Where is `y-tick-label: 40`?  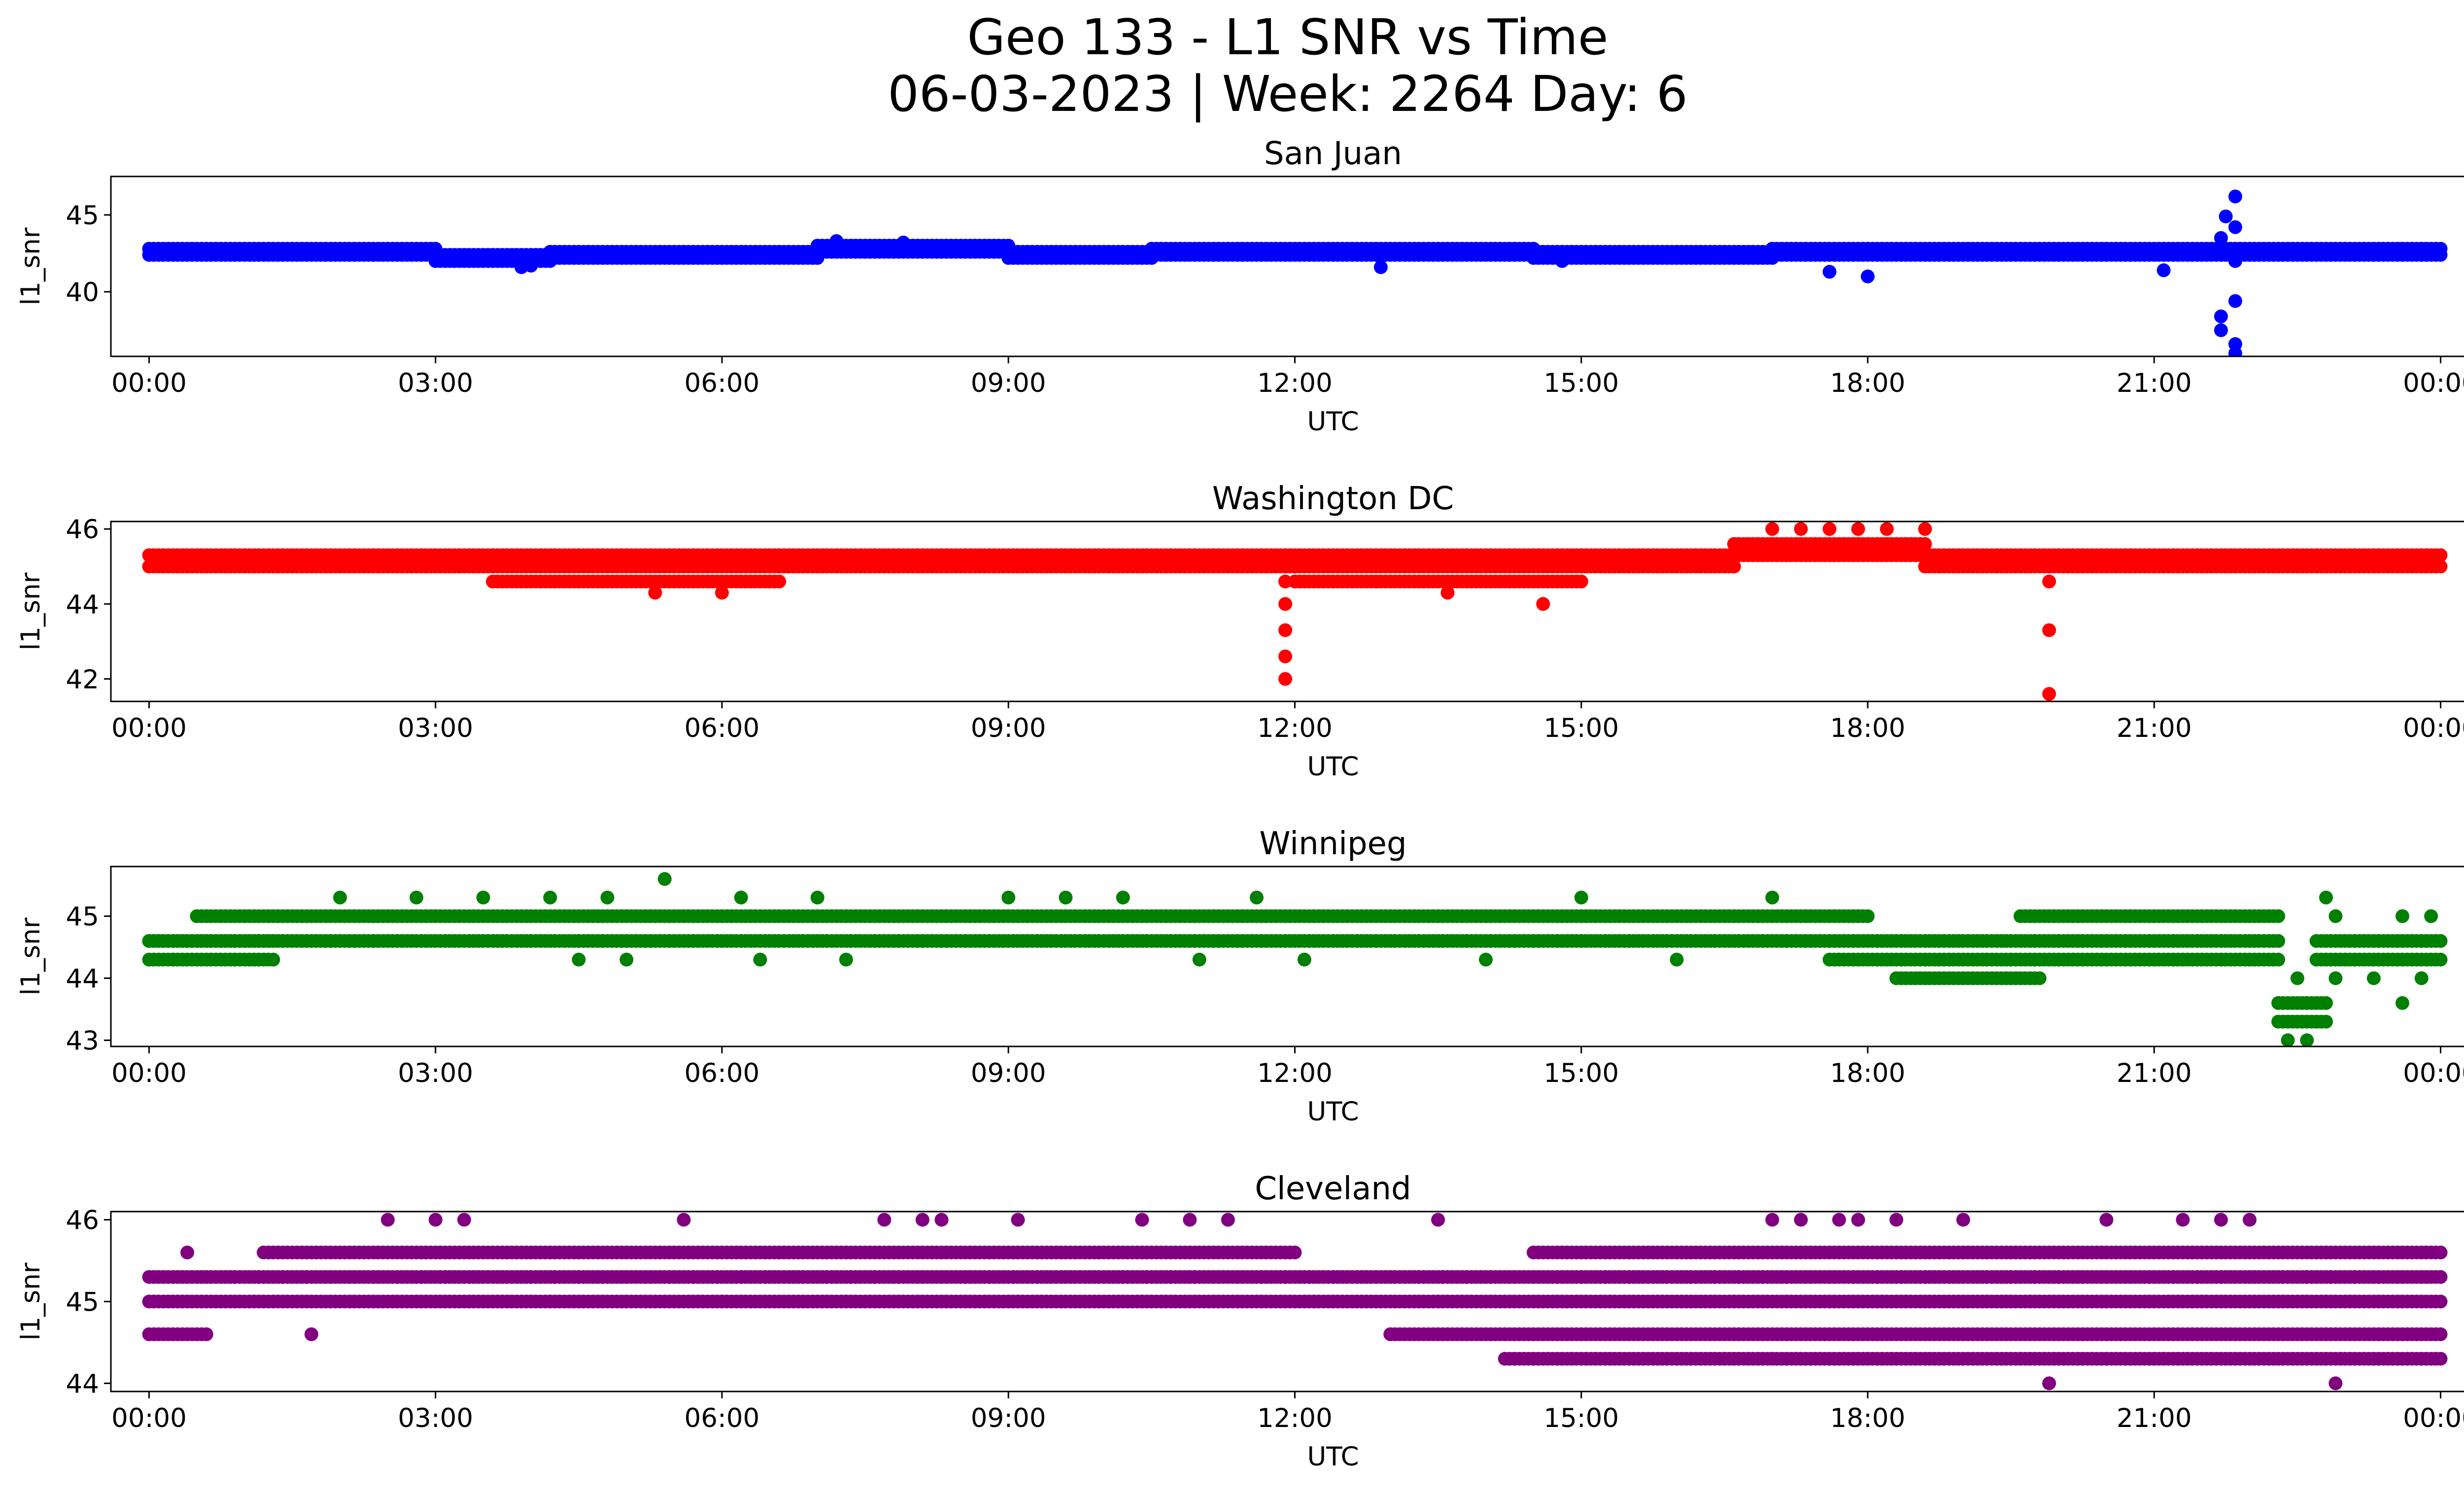
y-tick-label: 40 is located at coordinates (82, 293).